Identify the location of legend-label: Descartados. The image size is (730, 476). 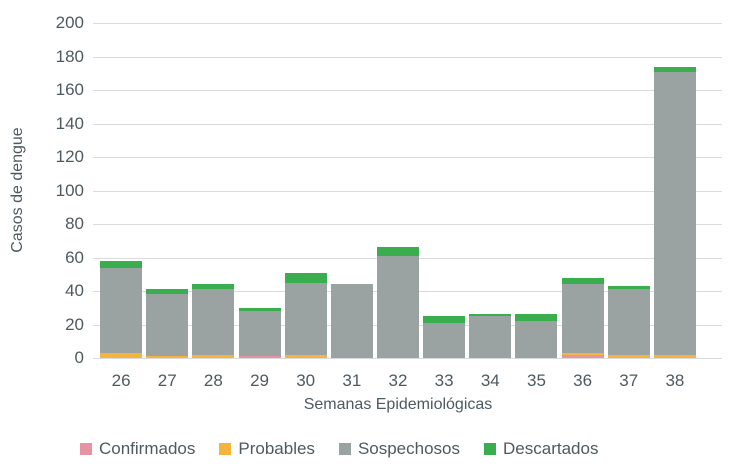
(551, 448).